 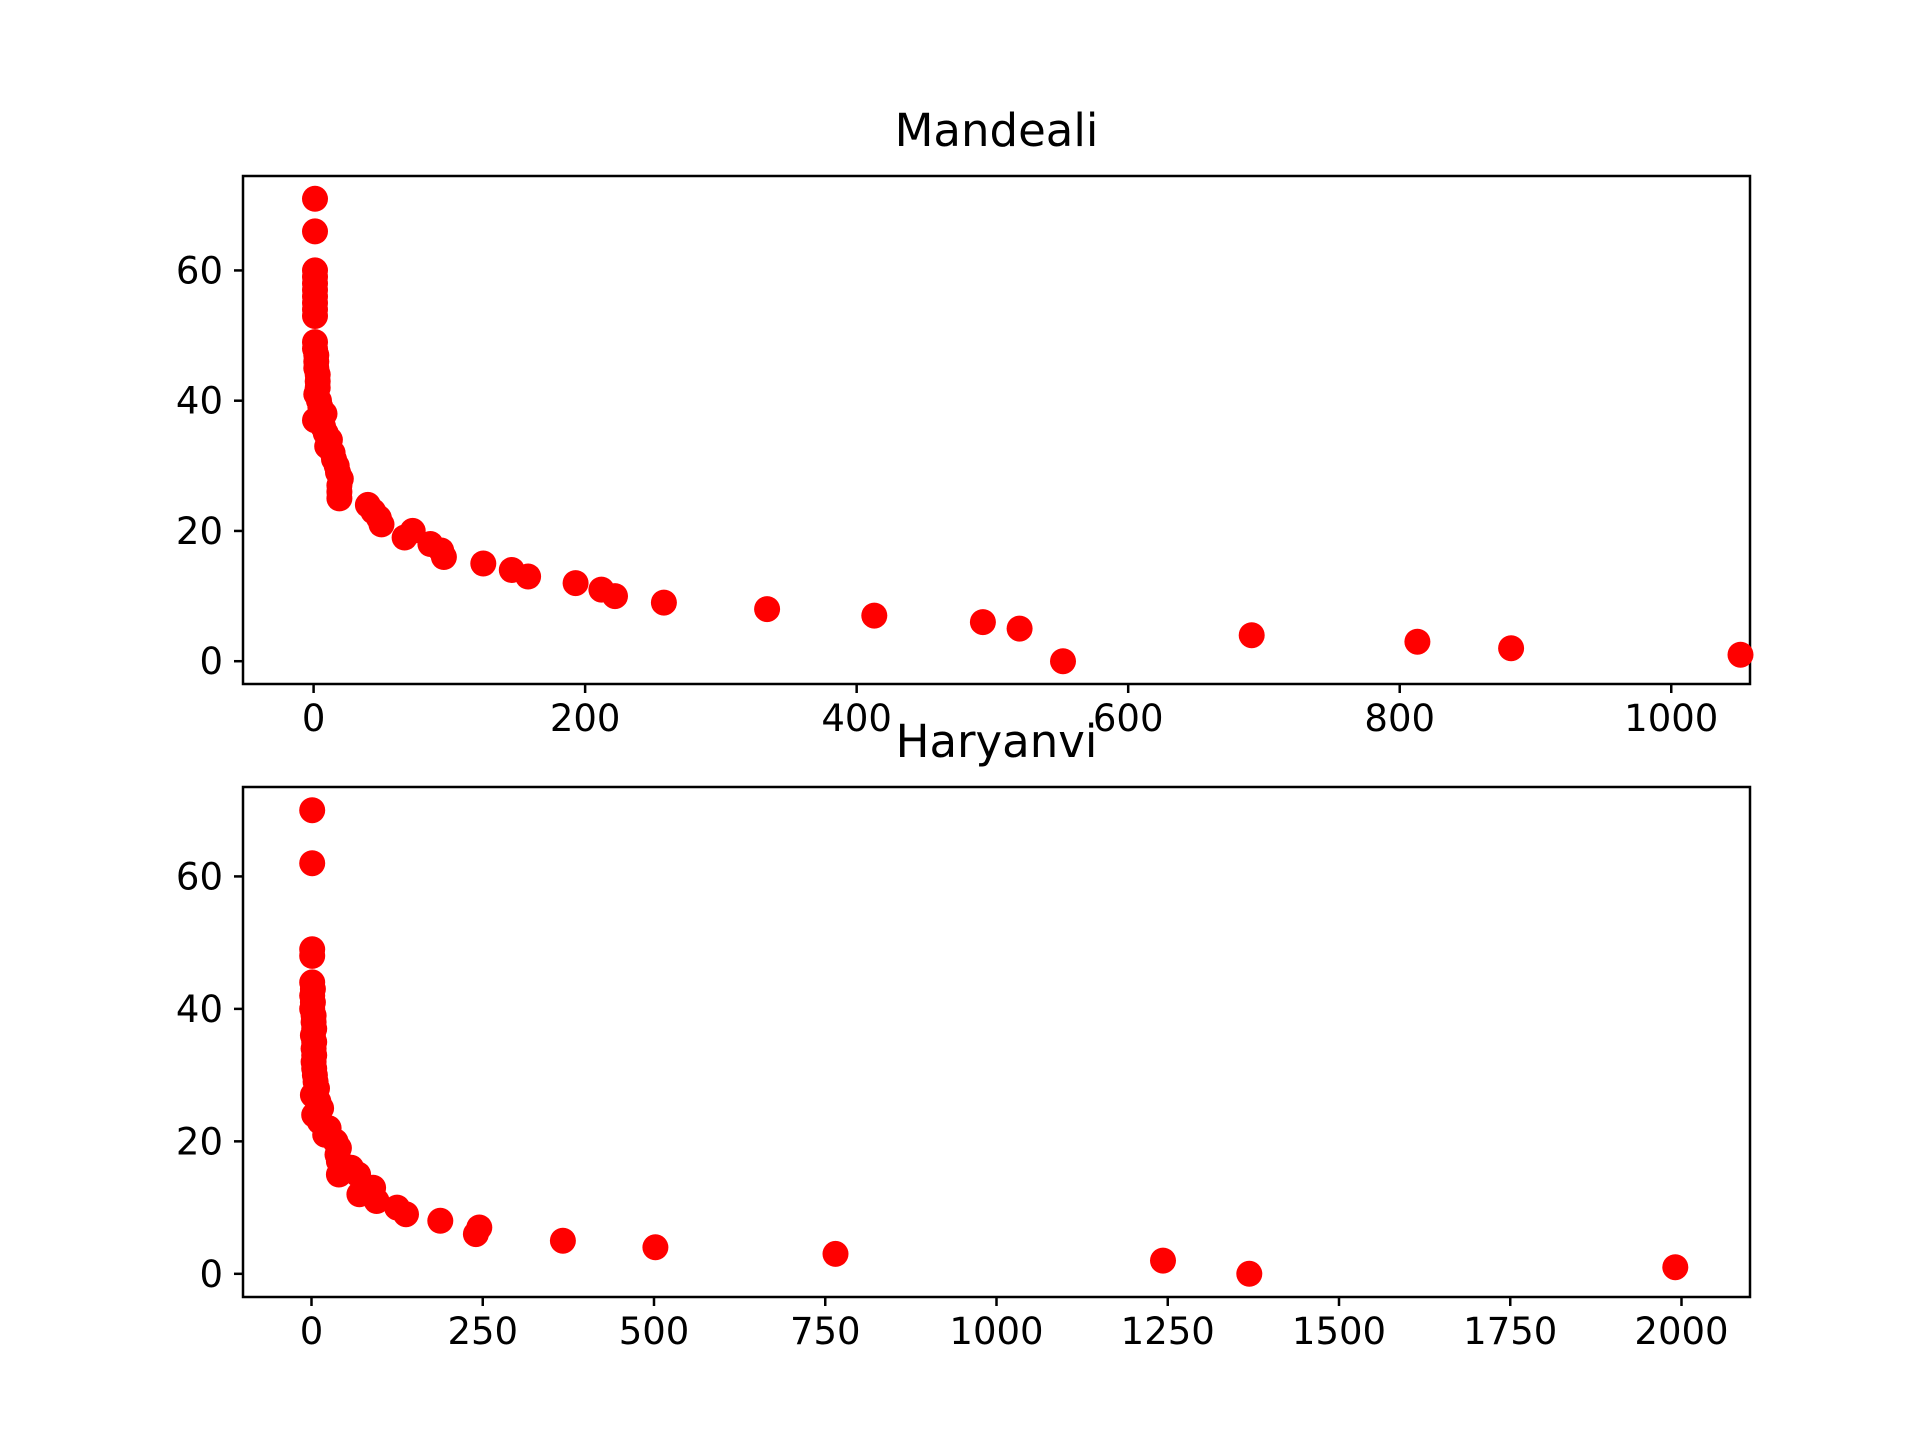 I want to click on x-tick-label: 1750, so click(x=1510, y=1331).